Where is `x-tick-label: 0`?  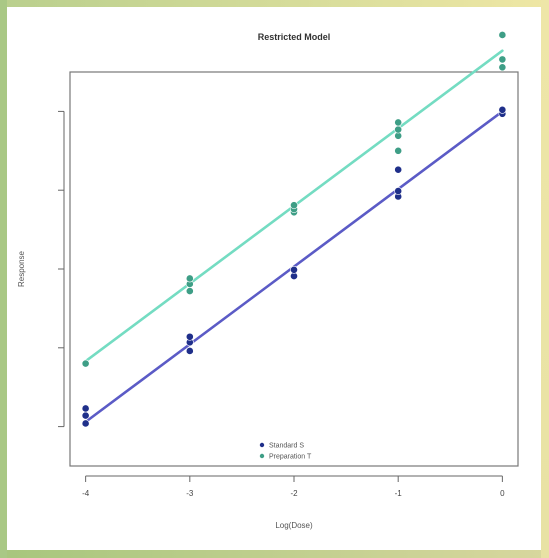 x-tick-label: 0 is located at coordinates (502, 493).